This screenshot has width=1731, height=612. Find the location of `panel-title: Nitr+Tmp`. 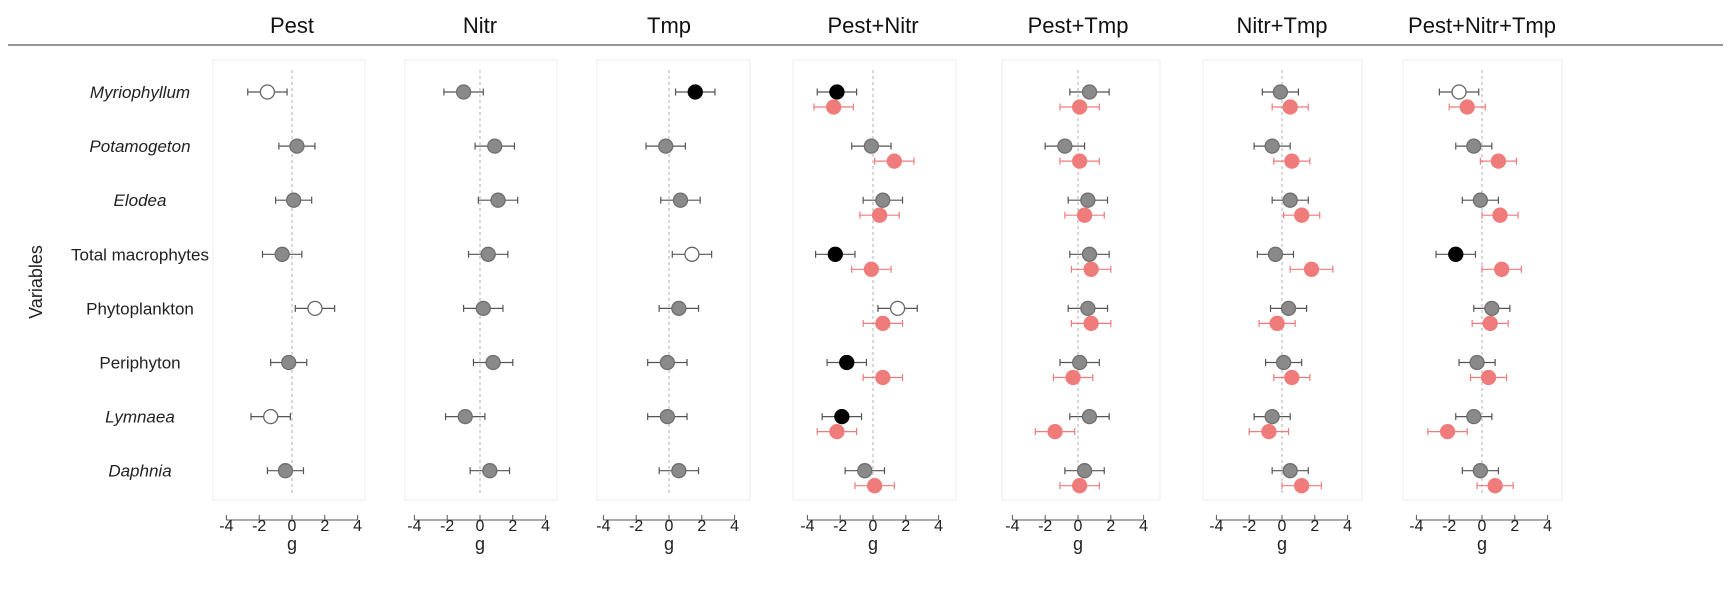

panel-title: Nitr+Tmp is located at coordinates (1281, 25).